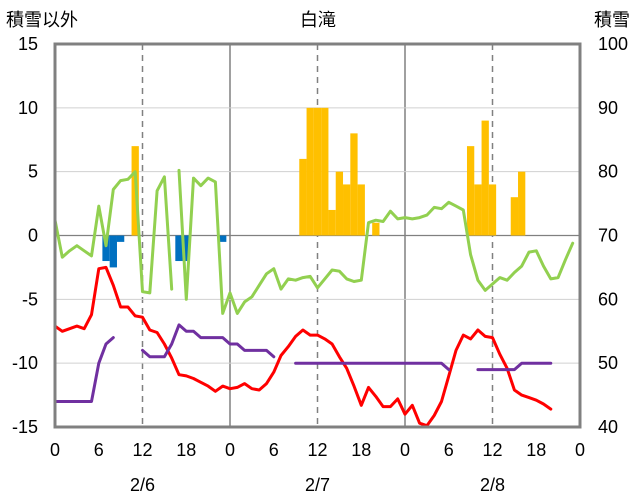 The width and height of the screenshot is (636, 501). Describe the element at coordinates (492, 485) in the screenshot. I see `date-label: 2/8` at that location.